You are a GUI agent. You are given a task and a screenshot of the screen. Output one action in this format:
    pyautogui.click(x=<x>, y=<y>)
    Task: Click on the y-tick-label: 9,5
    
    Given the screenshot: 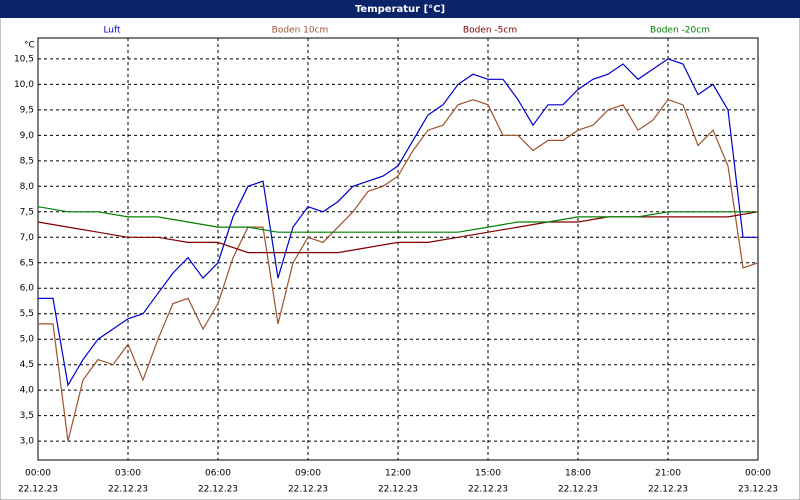 What is the action you would take?
    pyautogui.click(x=27, y=110)
    